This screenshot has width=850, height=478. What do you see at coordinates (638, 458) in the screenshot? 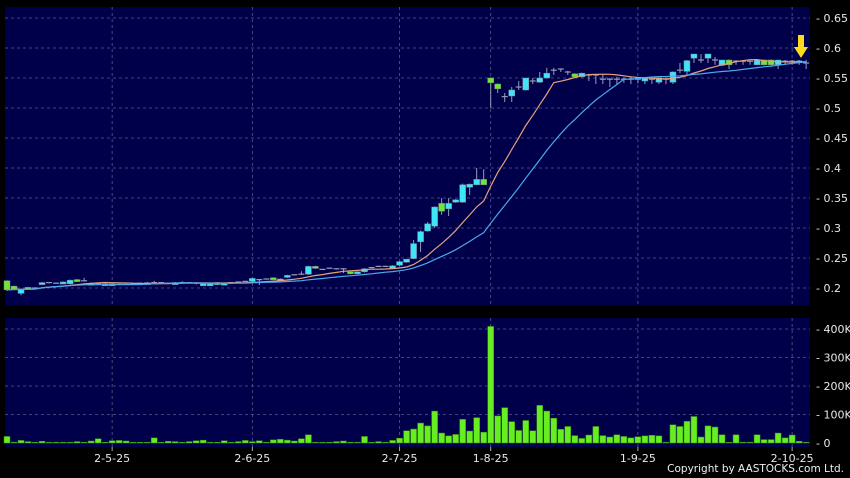
I see `date-tick-label: 1-9-25` at bounding box center [638, 458].